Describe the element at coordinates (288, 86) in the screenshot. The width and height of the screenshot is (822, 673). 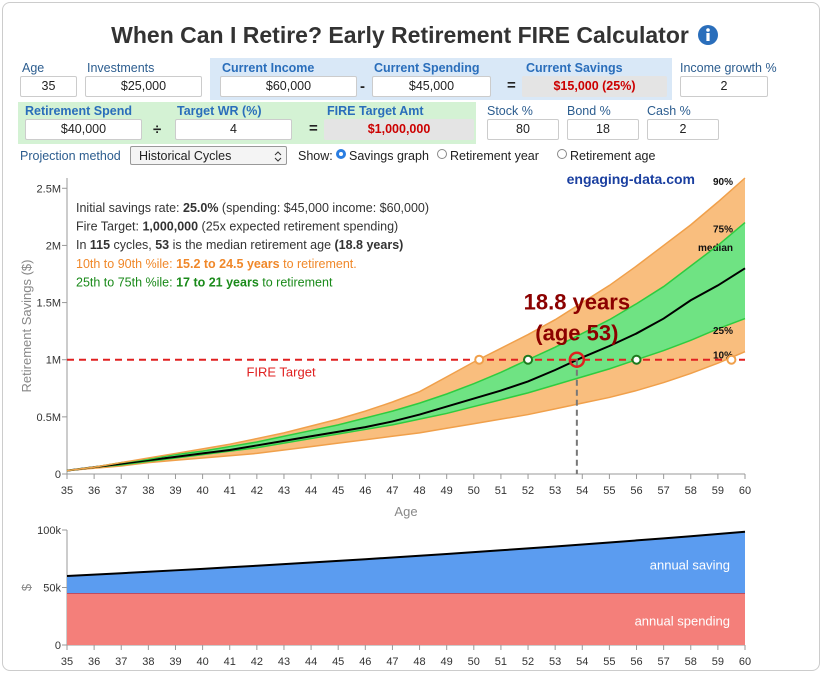
I see `field-input: $60,000` at that location.